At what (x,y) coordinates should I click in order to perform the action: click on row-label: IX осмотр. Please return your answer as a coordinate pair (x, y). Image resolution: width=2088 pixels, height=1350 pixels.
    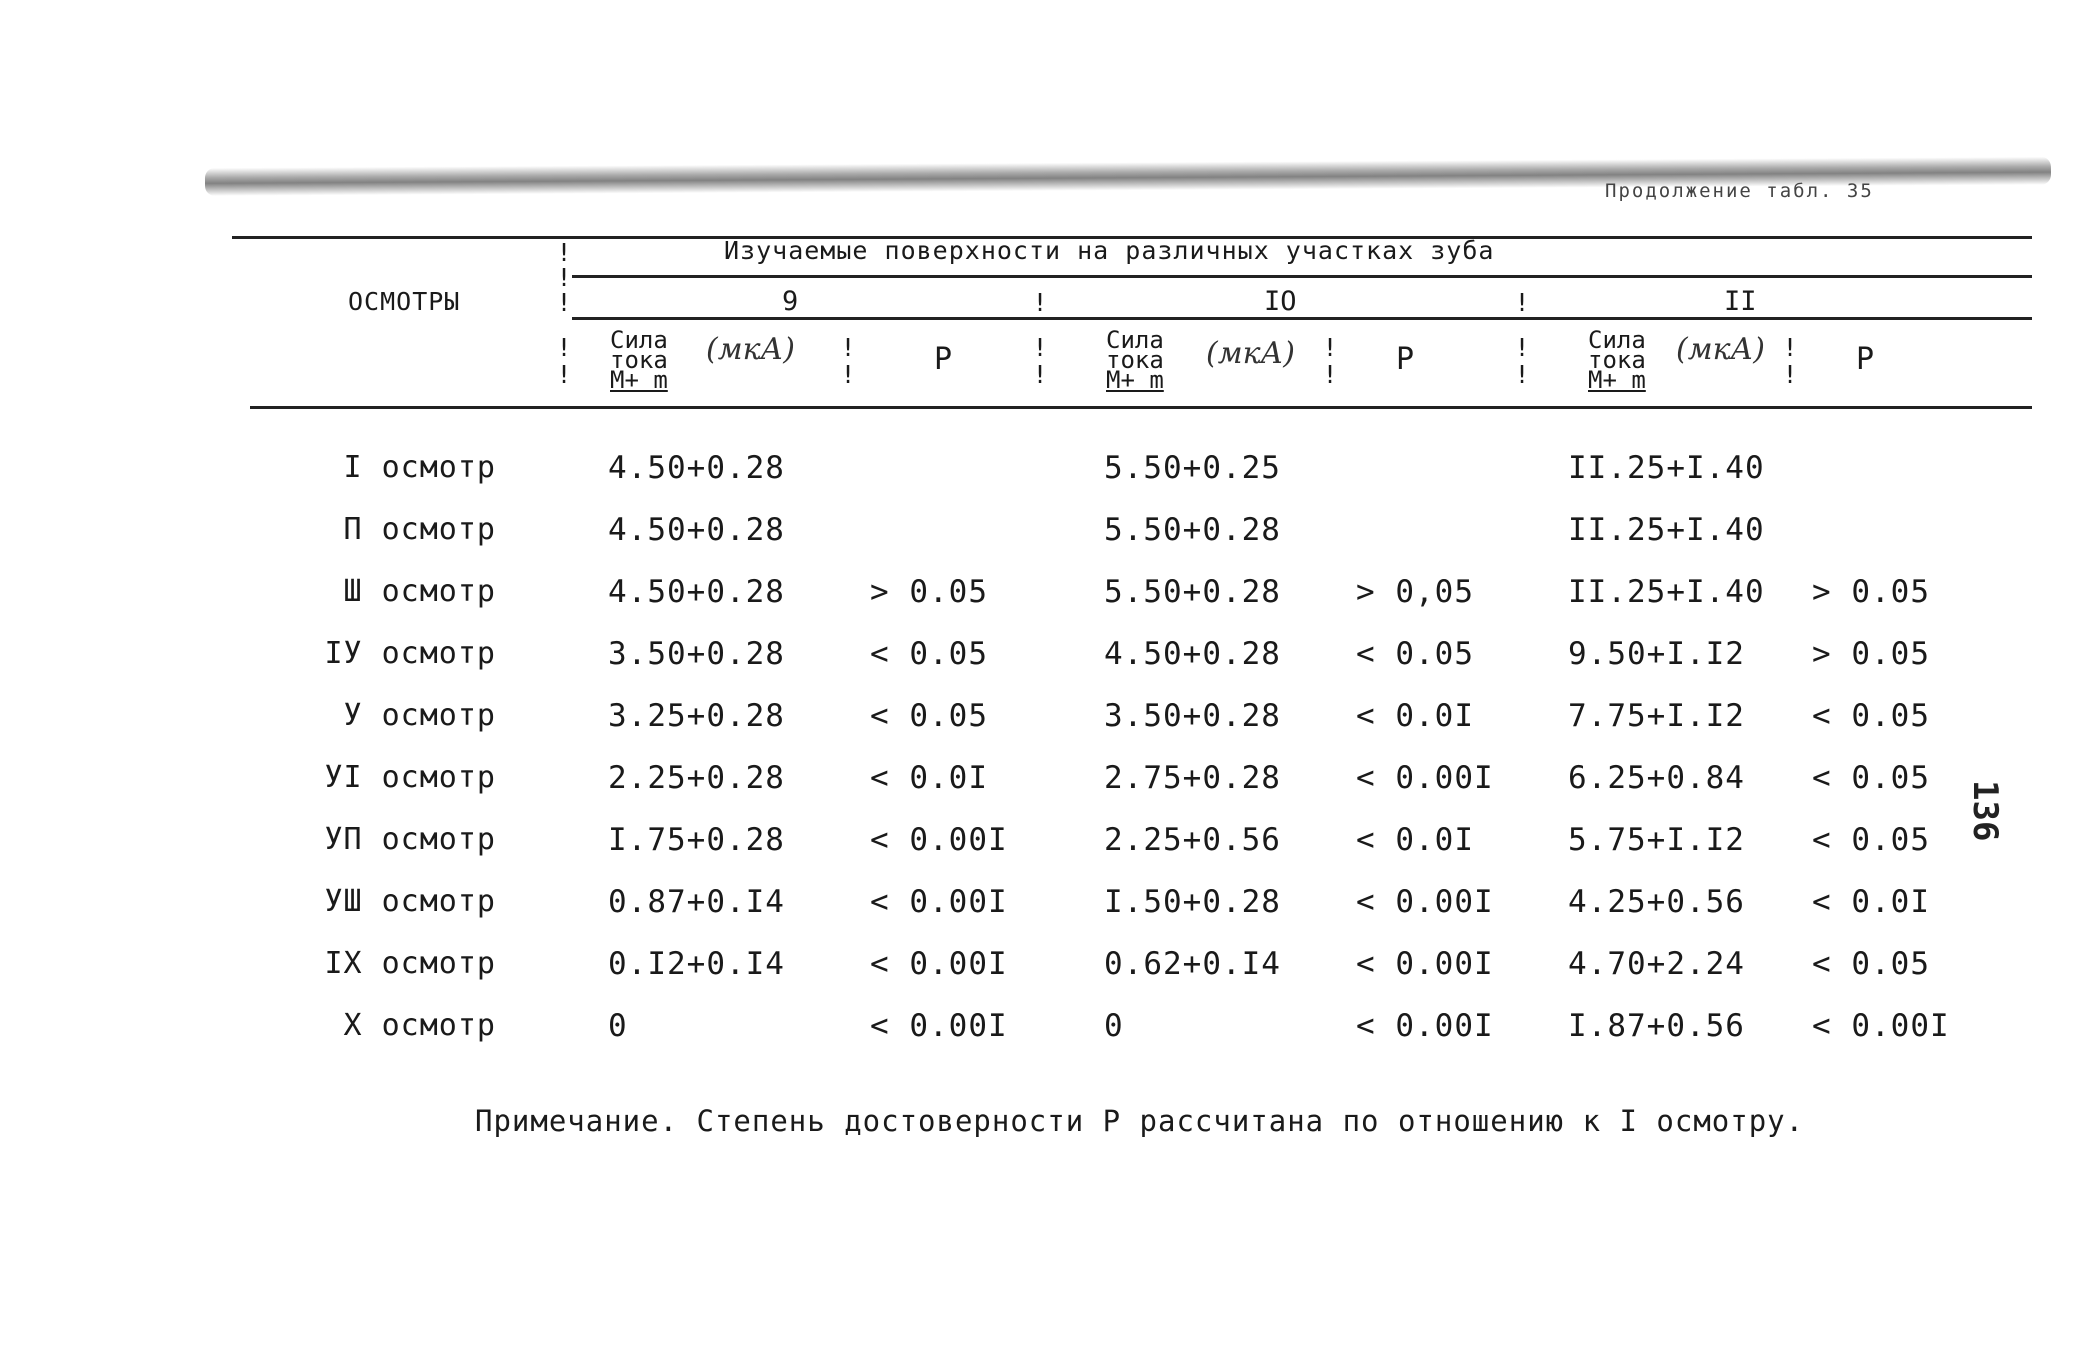
    Looking at the image, I should click on (410, 963).